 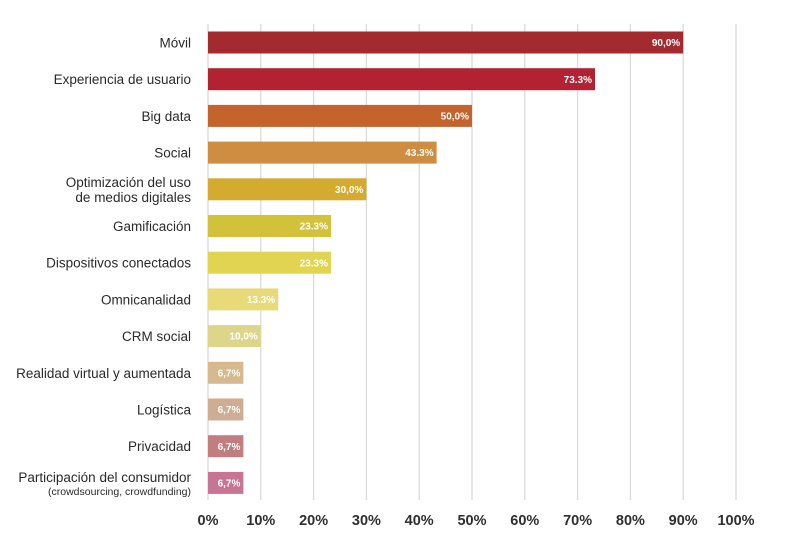 I want to click on x-axis-ticks: 0% 10% 20% 30% 40% 50% 60% 70% 80% 90% 100%, so click(x=476, y=521).